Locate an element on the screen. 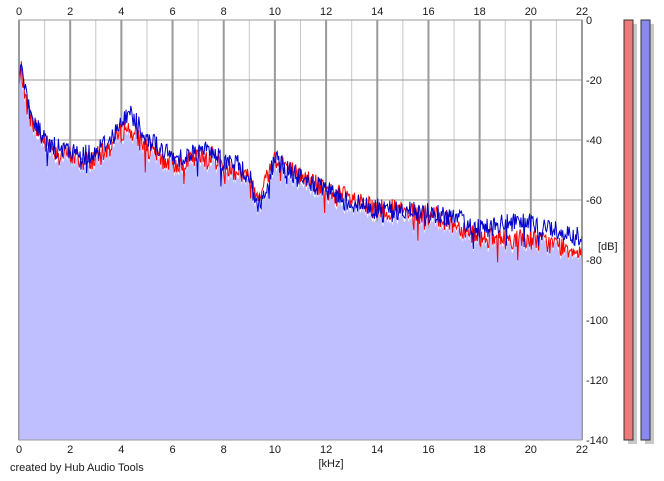  x-tick-label-bottom: 10 is located at coordinates (275, 450).